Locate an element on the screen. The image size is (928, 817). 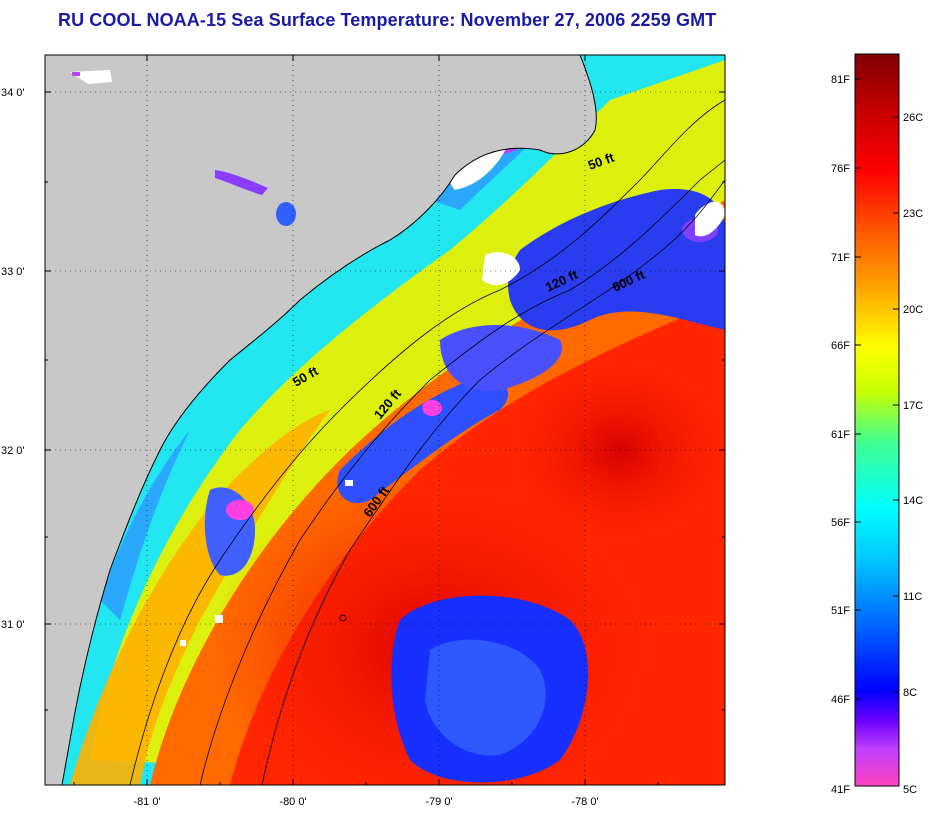
colorbar-f-label: 51F is located at coordinates (840, 611).